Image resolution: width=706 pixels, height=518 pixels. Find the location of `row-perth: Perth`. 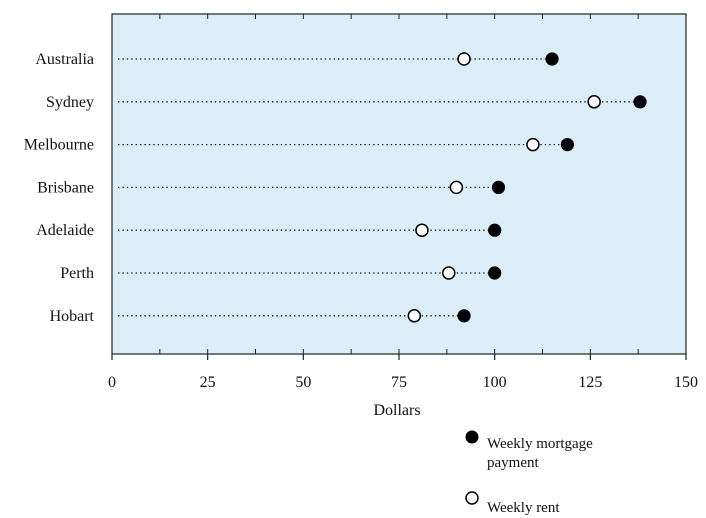

row-perth: Perth is located at coordinates (281, 273).